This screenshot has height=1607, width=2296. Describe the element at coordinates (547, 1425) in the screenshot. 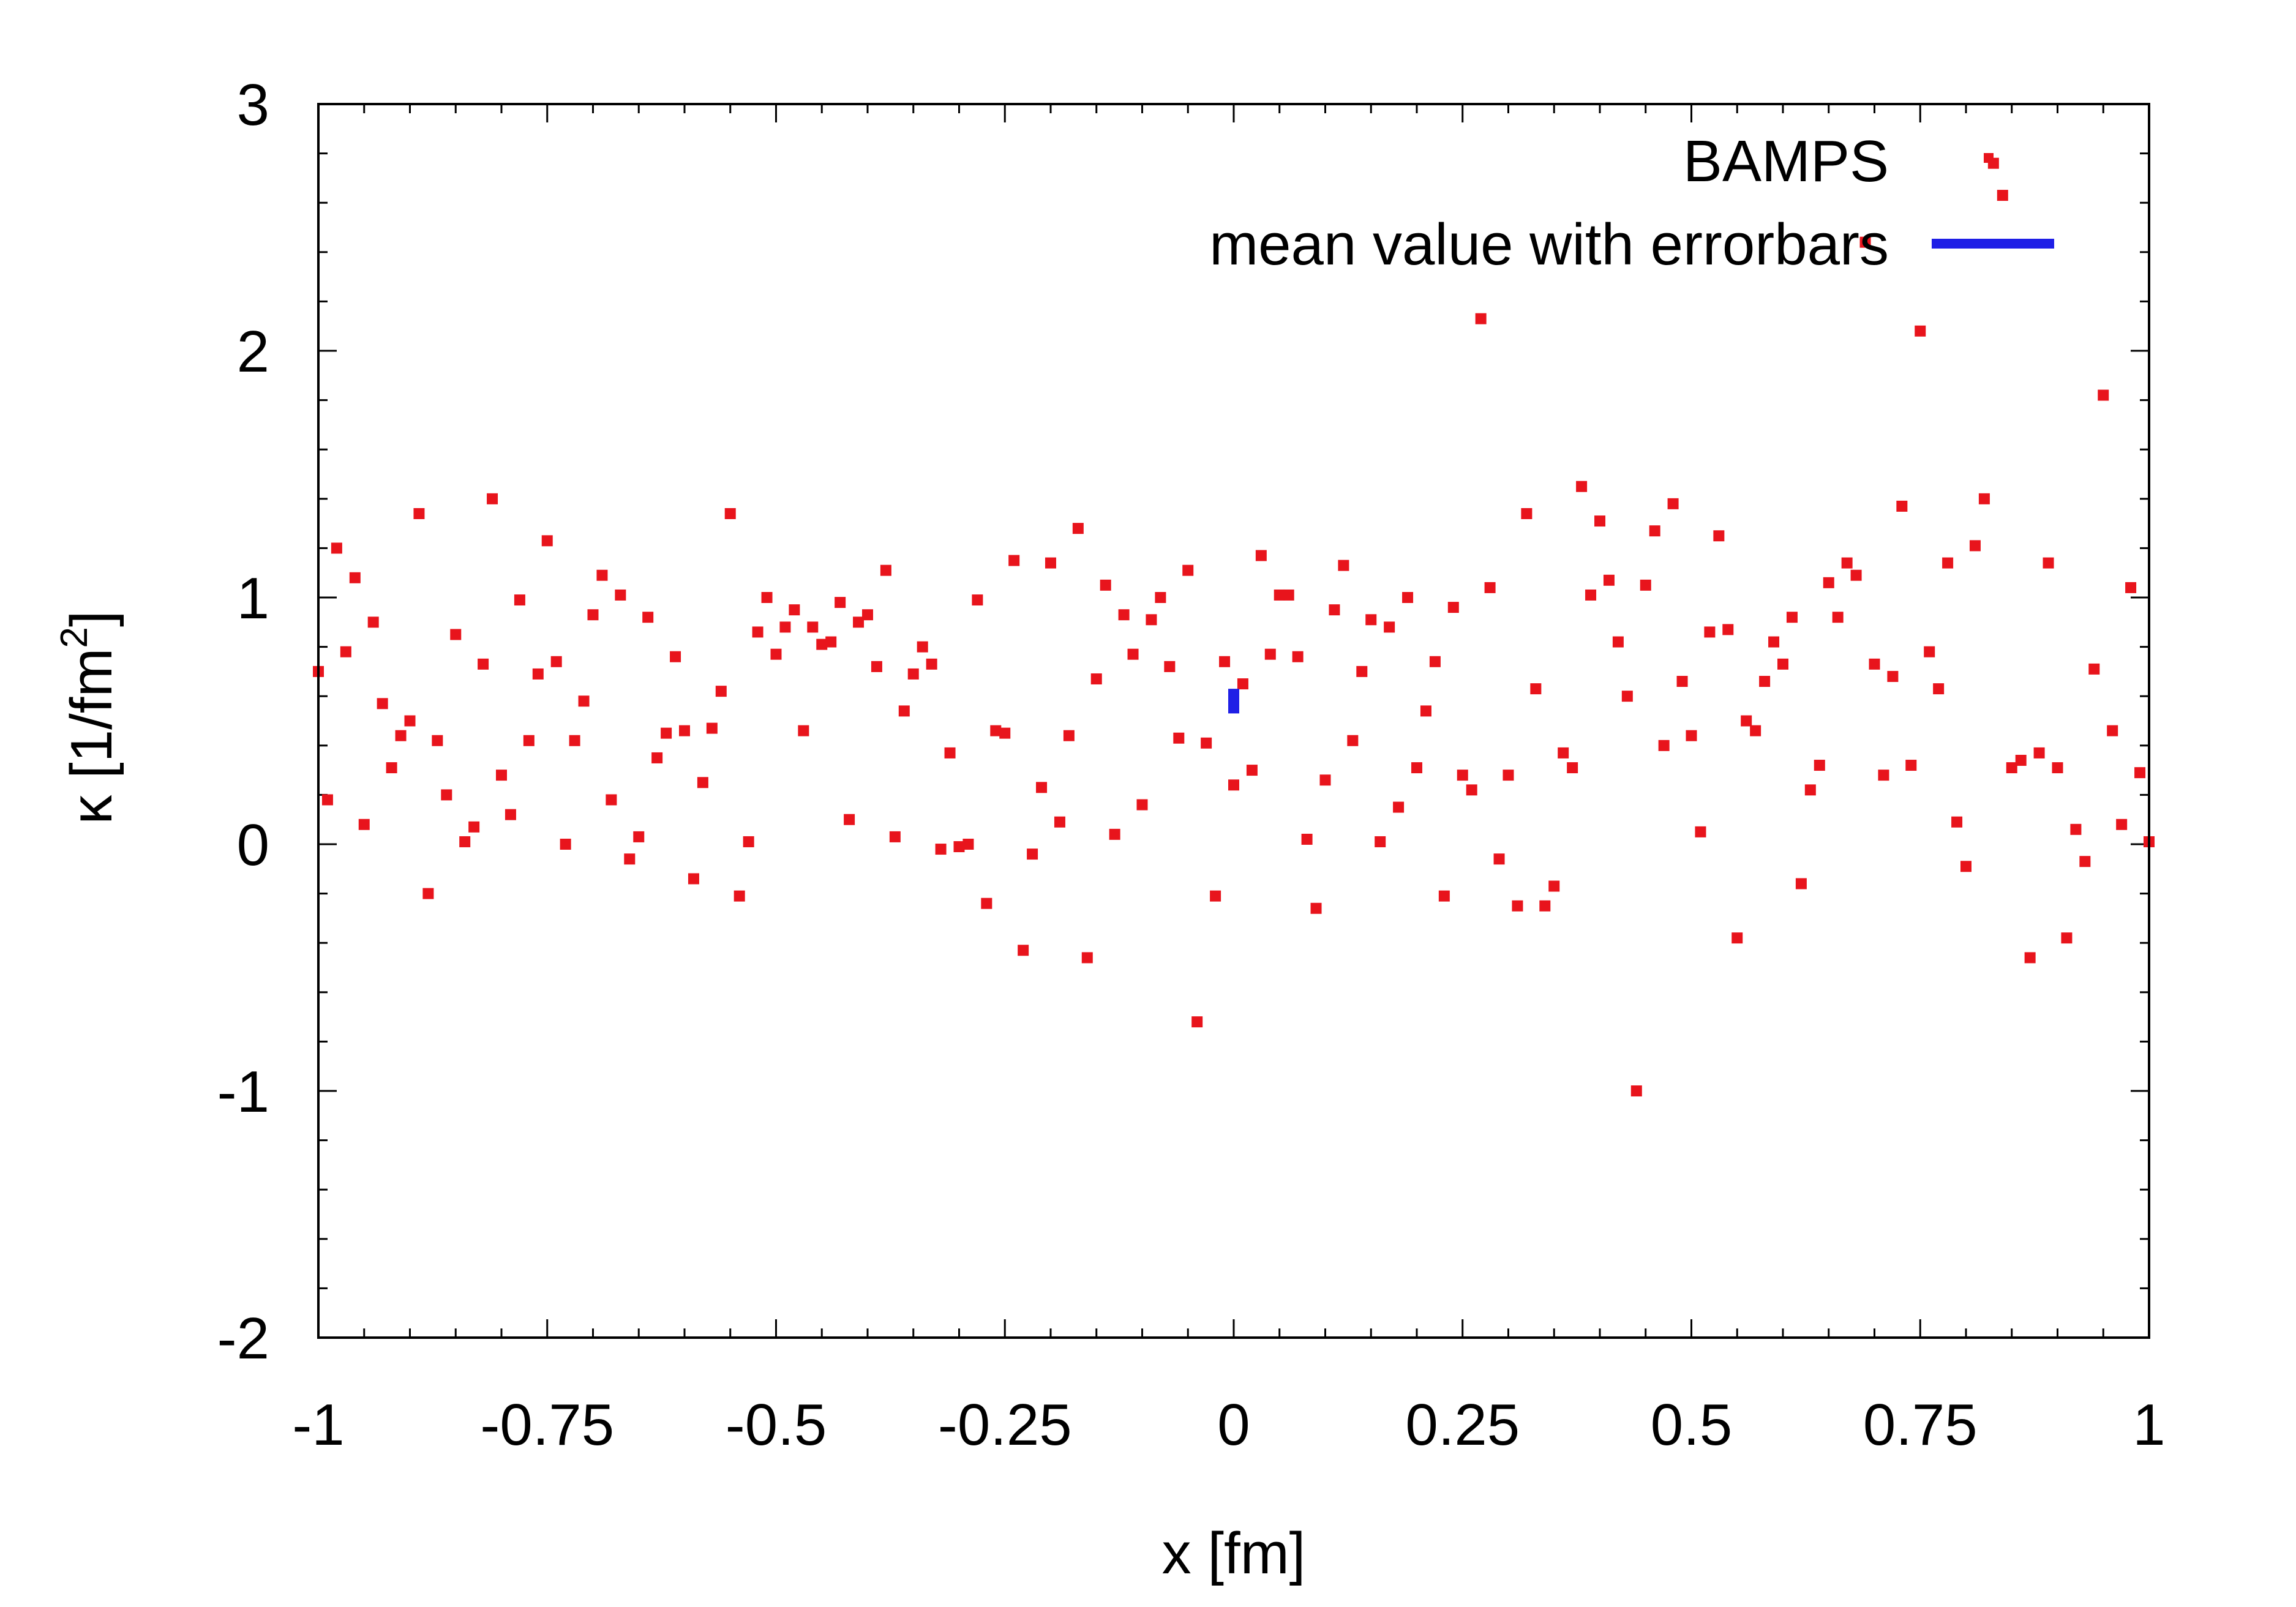

I see `x-tick-label: -0.75` at that location.